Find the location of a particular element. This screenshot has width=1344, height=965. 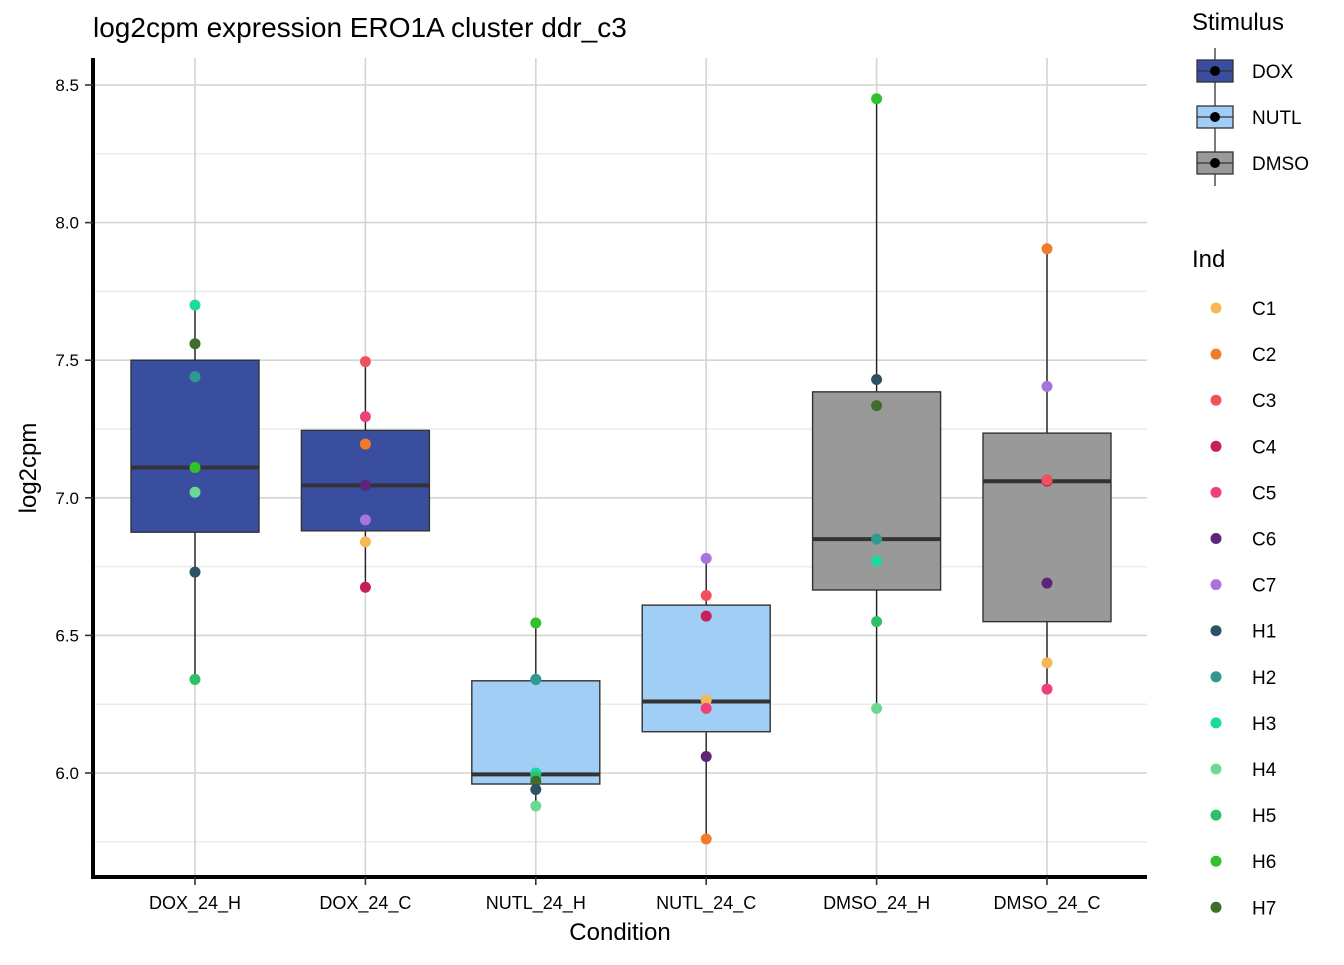

legend-ind-label-H2: H2 is located at coordinates (1264, 678).